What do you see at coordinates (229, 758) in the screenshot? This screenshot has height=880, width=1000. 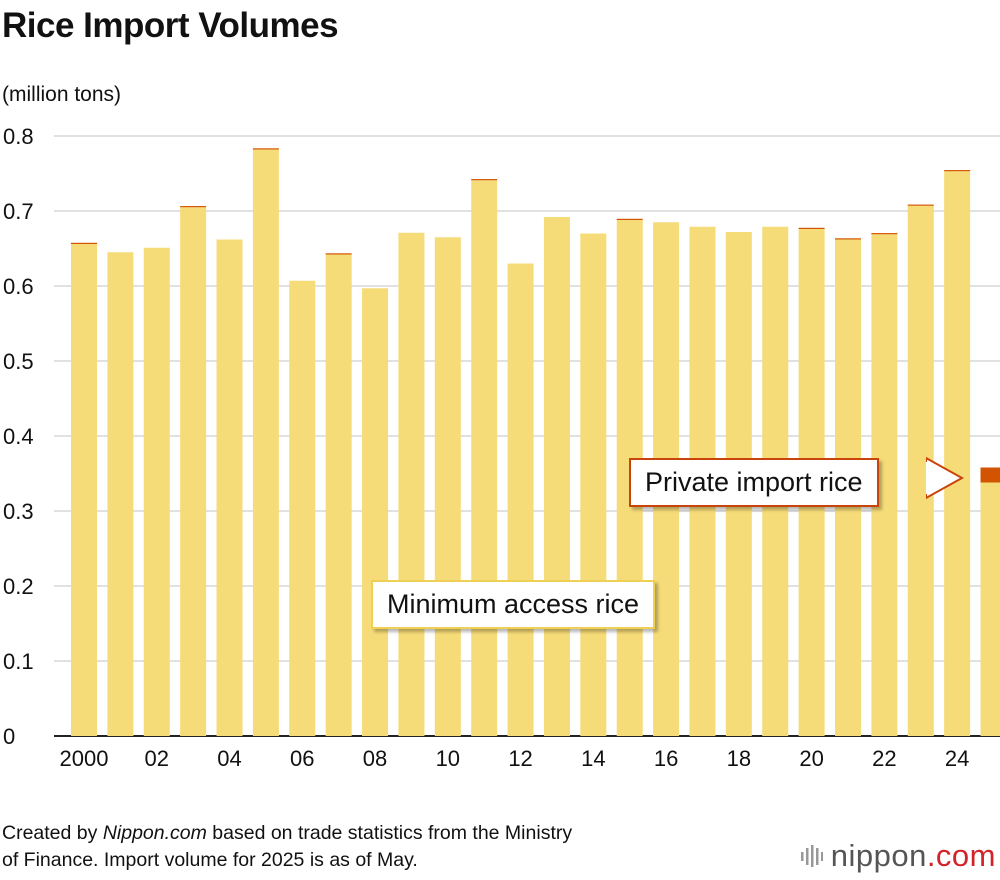 I see `x-tick-label: 04` at bounding box center [229, 758].